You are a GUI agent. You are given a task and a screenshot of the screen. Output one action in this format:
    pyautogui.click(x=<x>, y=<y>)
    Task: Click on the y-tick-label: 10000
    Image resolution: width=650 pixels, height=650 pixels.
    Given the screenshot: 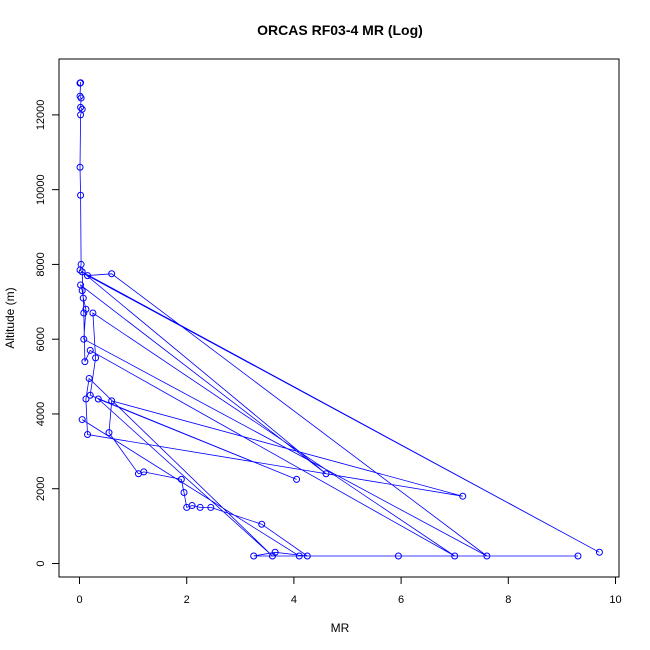 What is the action you would take?
    pyautogui.click(x=41, y=189)
    